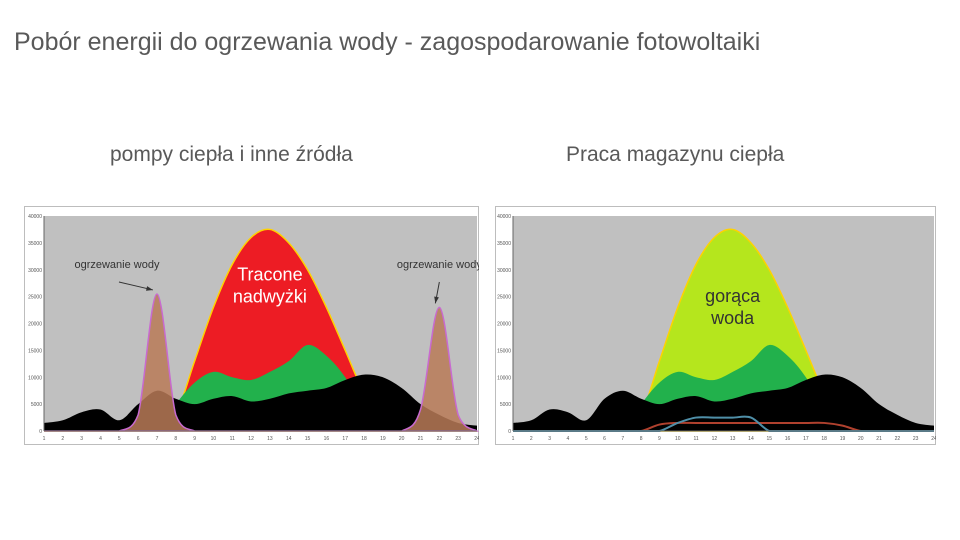  What do you see at coordinates (270, 286) in the screenshot?
I see `annotation-lost-surplus: Tracone nadwyżki` at bounding box center [270, 286].